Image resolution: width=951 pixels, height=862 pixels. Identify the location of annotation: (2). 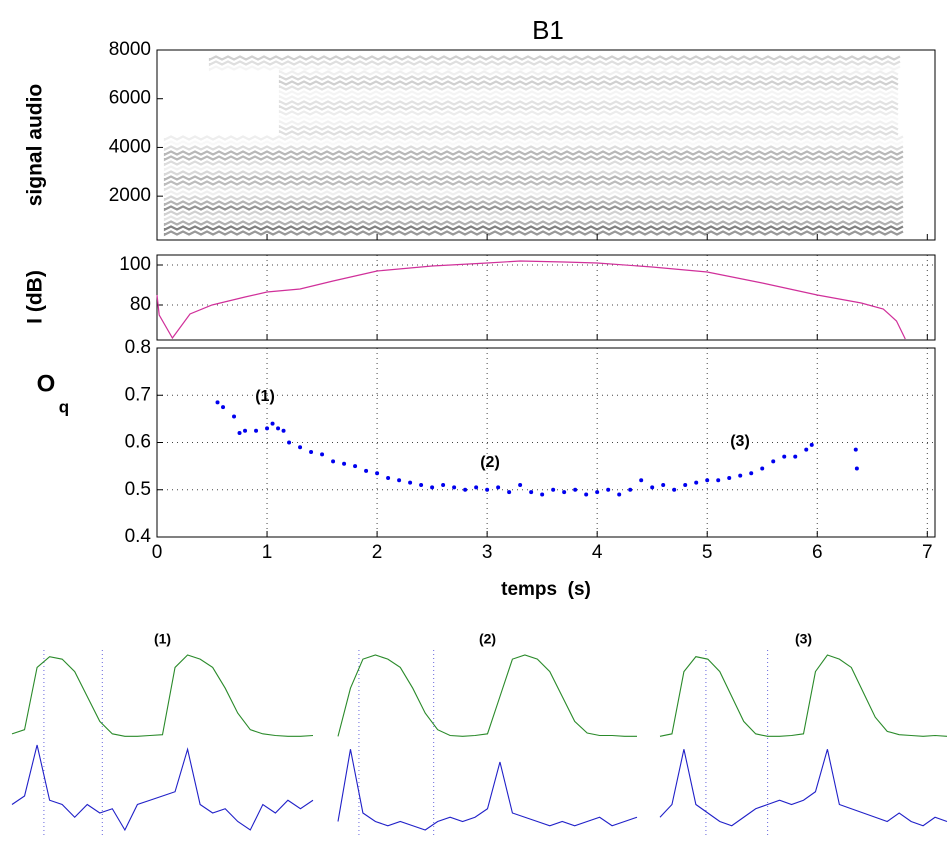
(490, 462).